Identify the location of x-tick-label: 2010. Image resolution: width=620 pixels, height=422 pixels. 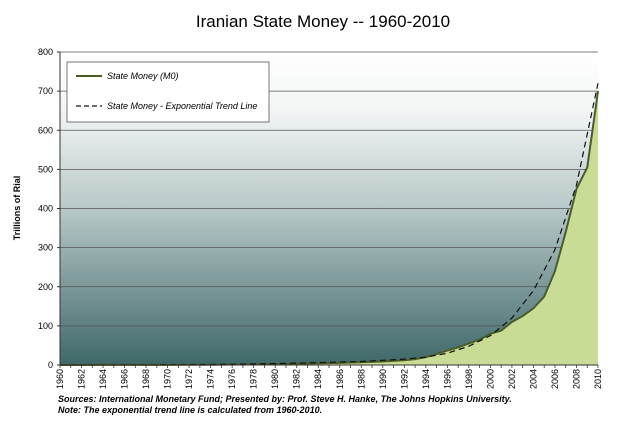
(598, 379).